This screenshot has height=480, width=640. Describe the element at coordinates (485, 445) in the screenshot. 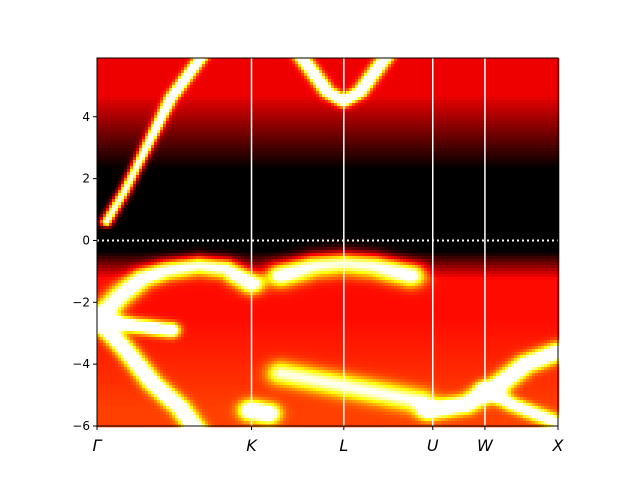

I see `kpoint-label-W: W` at that location.